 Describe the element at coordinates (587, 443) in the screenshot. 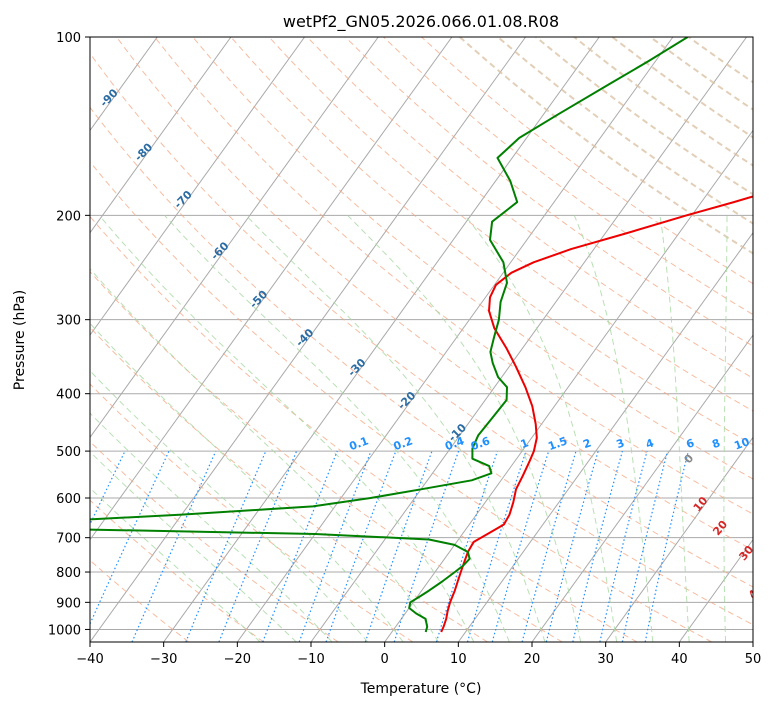

I see `mixing-ratio-label: 2` at that location.